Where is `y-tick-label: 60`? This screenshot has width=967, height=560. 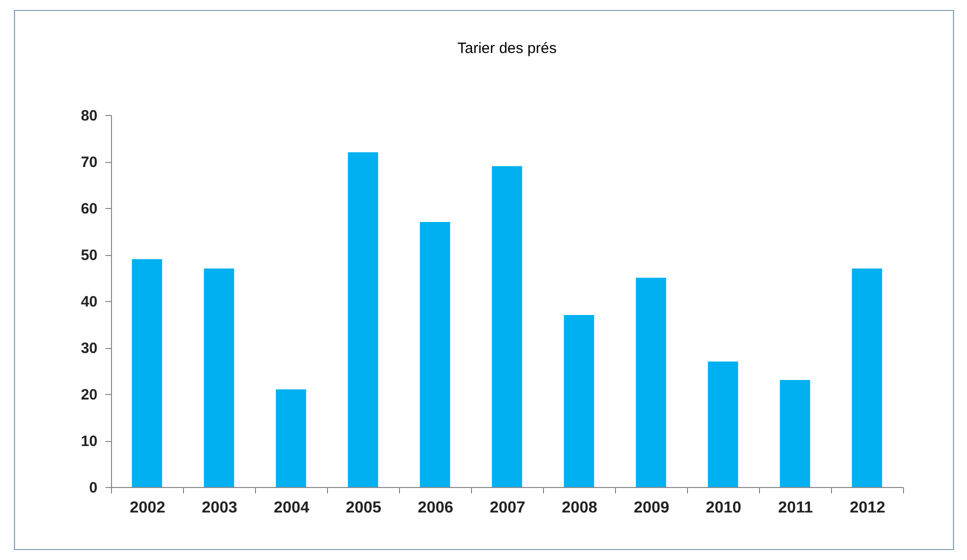 y-tick-label: 60 is located at coordinates (89, 209).